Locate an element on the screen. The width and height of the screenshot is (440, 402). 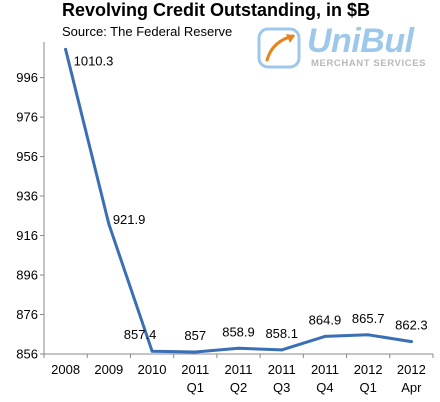
y-tick-label: 916 is located at coordinates (27, 235).